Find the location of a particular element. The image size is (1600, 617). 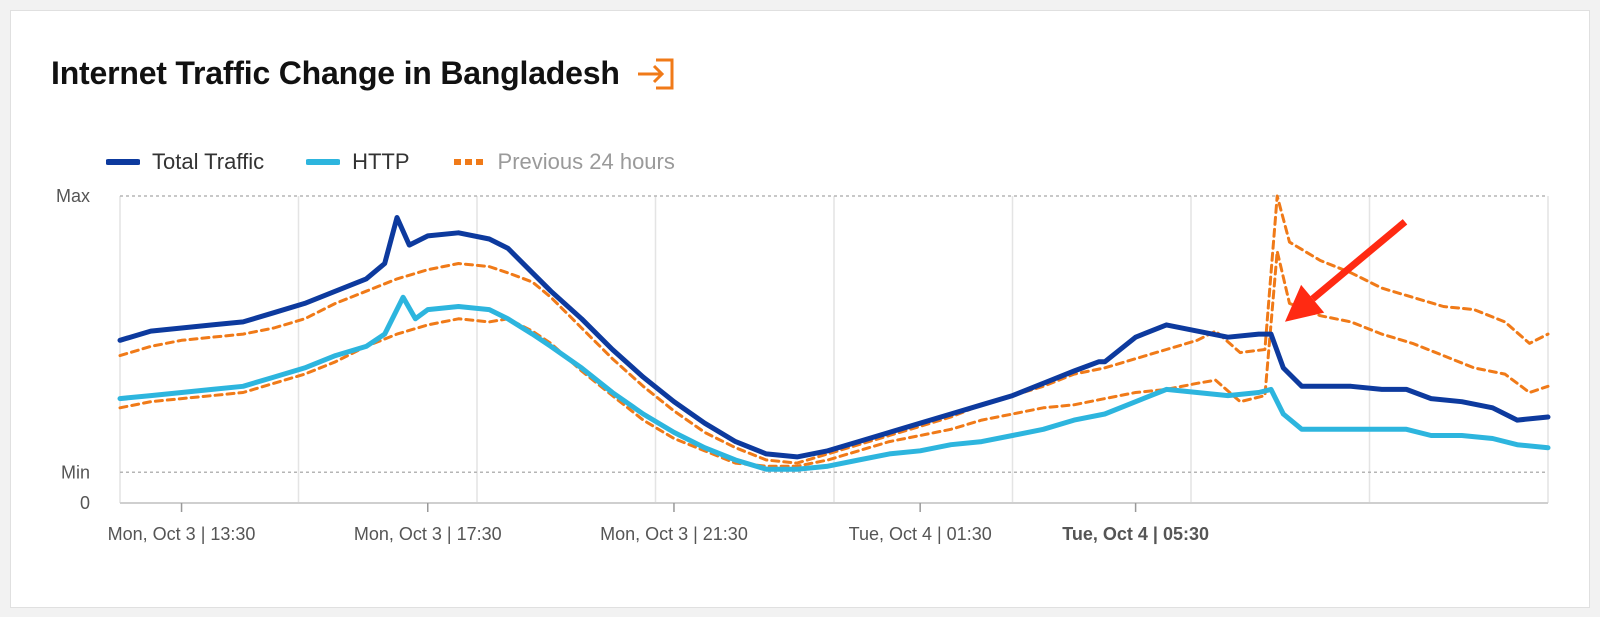

legend-item-previous-24-hours: Previous 24 hours is located at coordinates (563, 162).